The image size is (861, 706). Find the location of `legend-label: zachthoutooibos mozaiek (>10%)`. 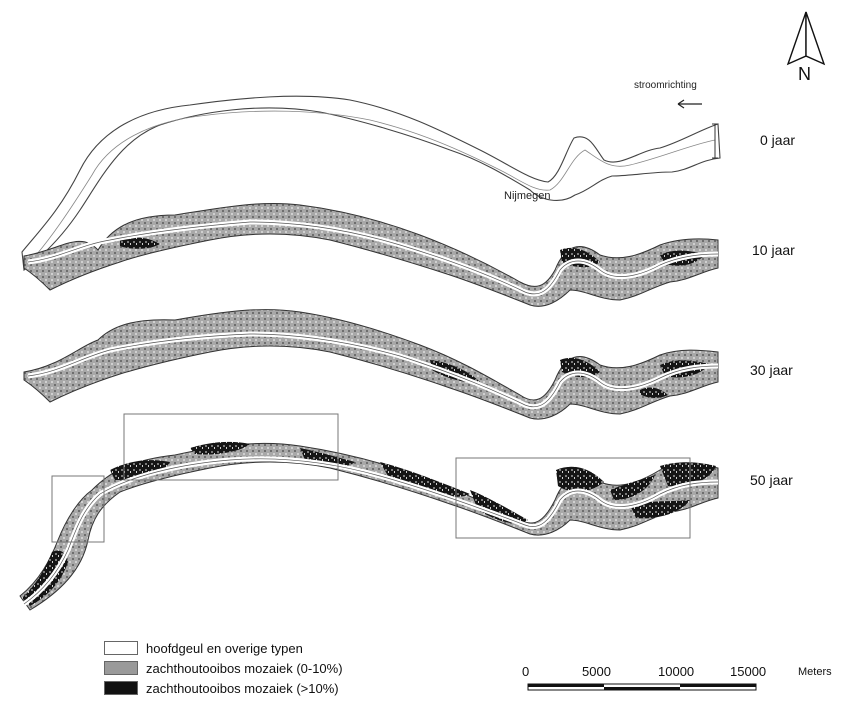

legend-label: zachthoutooibos mozaiek (>10%) is located at coordinates (242, 688).